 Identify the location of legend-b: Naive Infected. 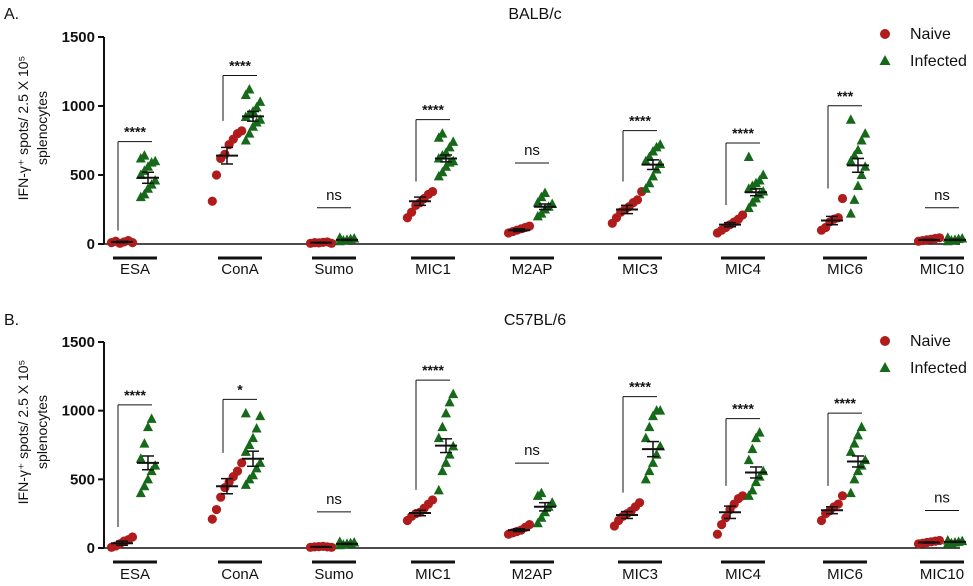
(923, 355).